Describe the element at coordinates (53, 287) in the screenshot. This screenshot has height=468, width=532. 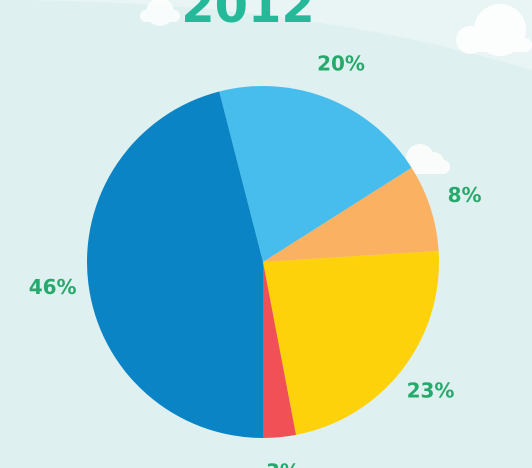
I see `slice-label: 46%` at that location.